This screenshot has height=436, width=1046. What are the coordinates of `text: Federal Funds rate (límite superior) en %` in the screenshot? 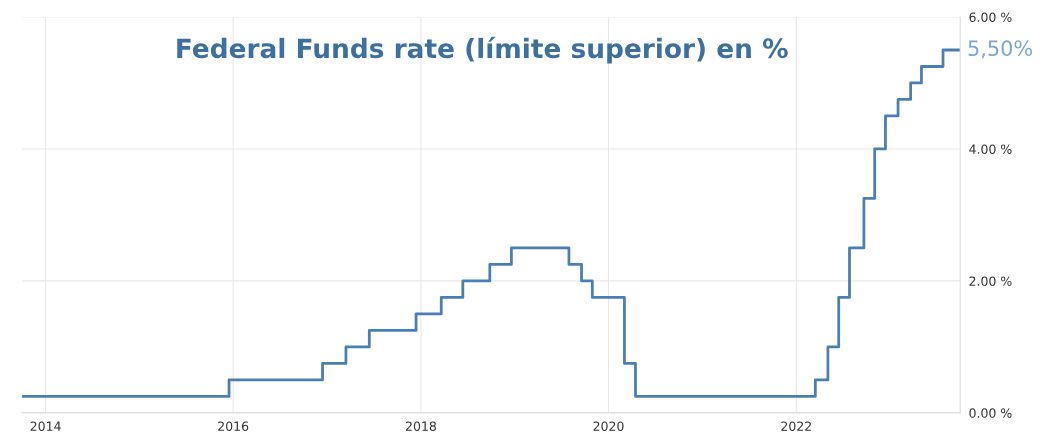 It's located at (482, 50).